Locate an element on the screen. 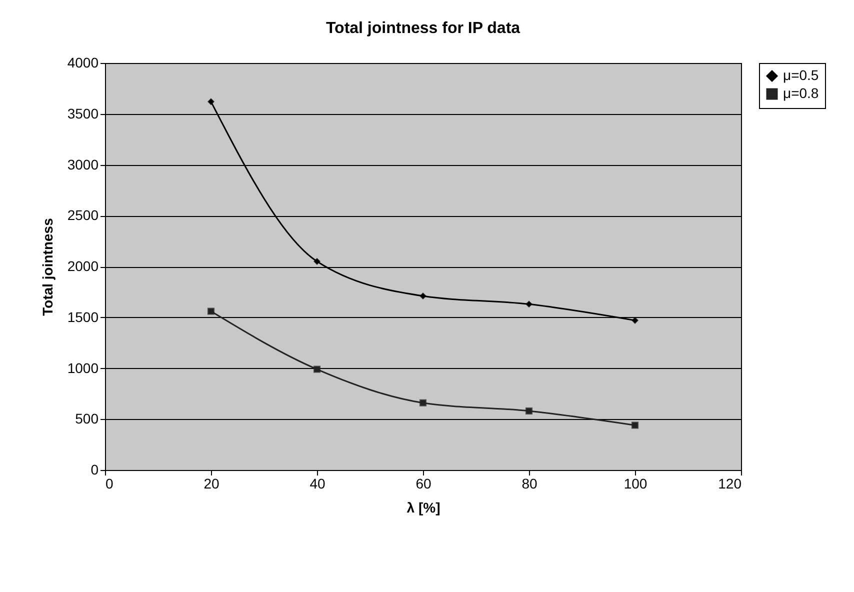 Image resolution: width=854 pixels, height=592 pixels. y-tick-label: 1500 is located at coordinates (83, 316).